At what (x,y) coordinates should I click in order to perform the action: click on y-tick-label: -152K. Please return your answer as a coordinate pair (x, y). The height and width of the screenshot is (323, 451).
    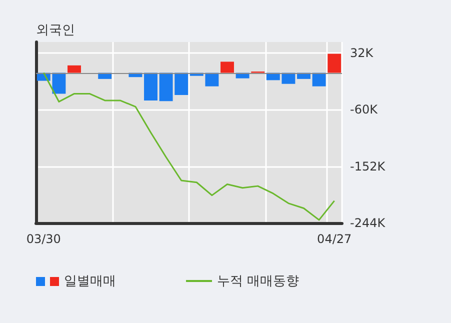
    Looking at the image, I should click on (368, 166).